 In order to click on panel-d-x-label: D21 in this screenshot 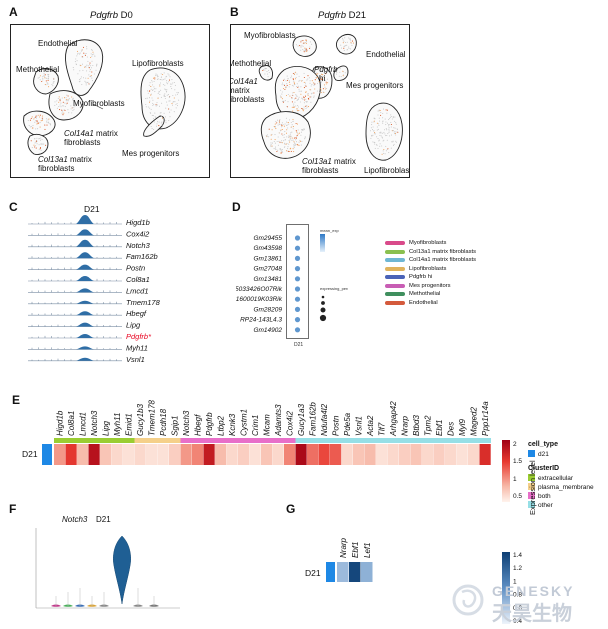, I will do `click(298, 345)`.